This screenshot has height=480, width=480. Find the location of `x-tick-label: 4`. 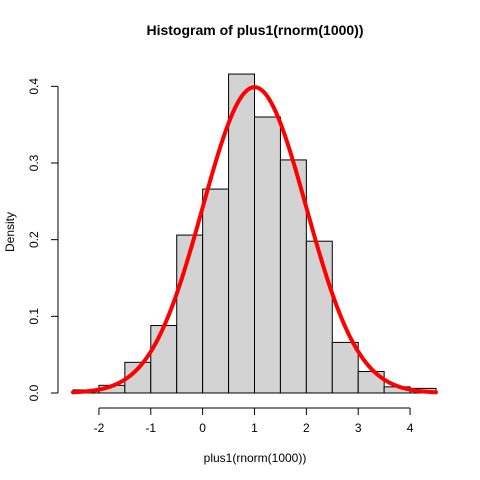

x-tick-label: 4 is located at coordinates (410, 428).